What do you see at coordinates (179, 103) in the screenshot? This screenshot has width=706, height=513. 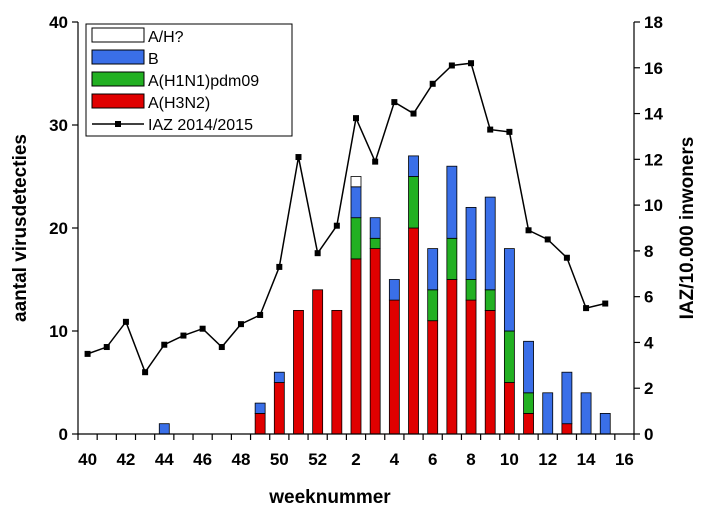 I see `legend-label: A(H3N2)` at bounding box center [179, 103].